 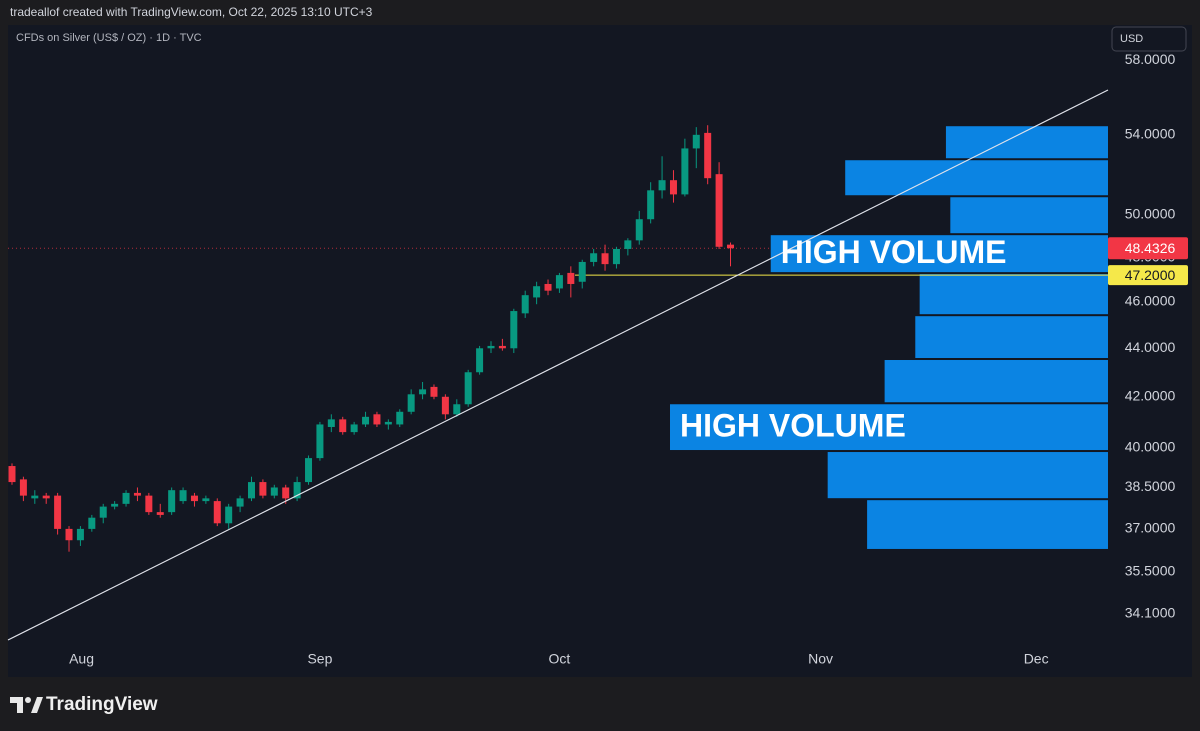 I want to click on last-price-badge, so click(x=1148, y=248).